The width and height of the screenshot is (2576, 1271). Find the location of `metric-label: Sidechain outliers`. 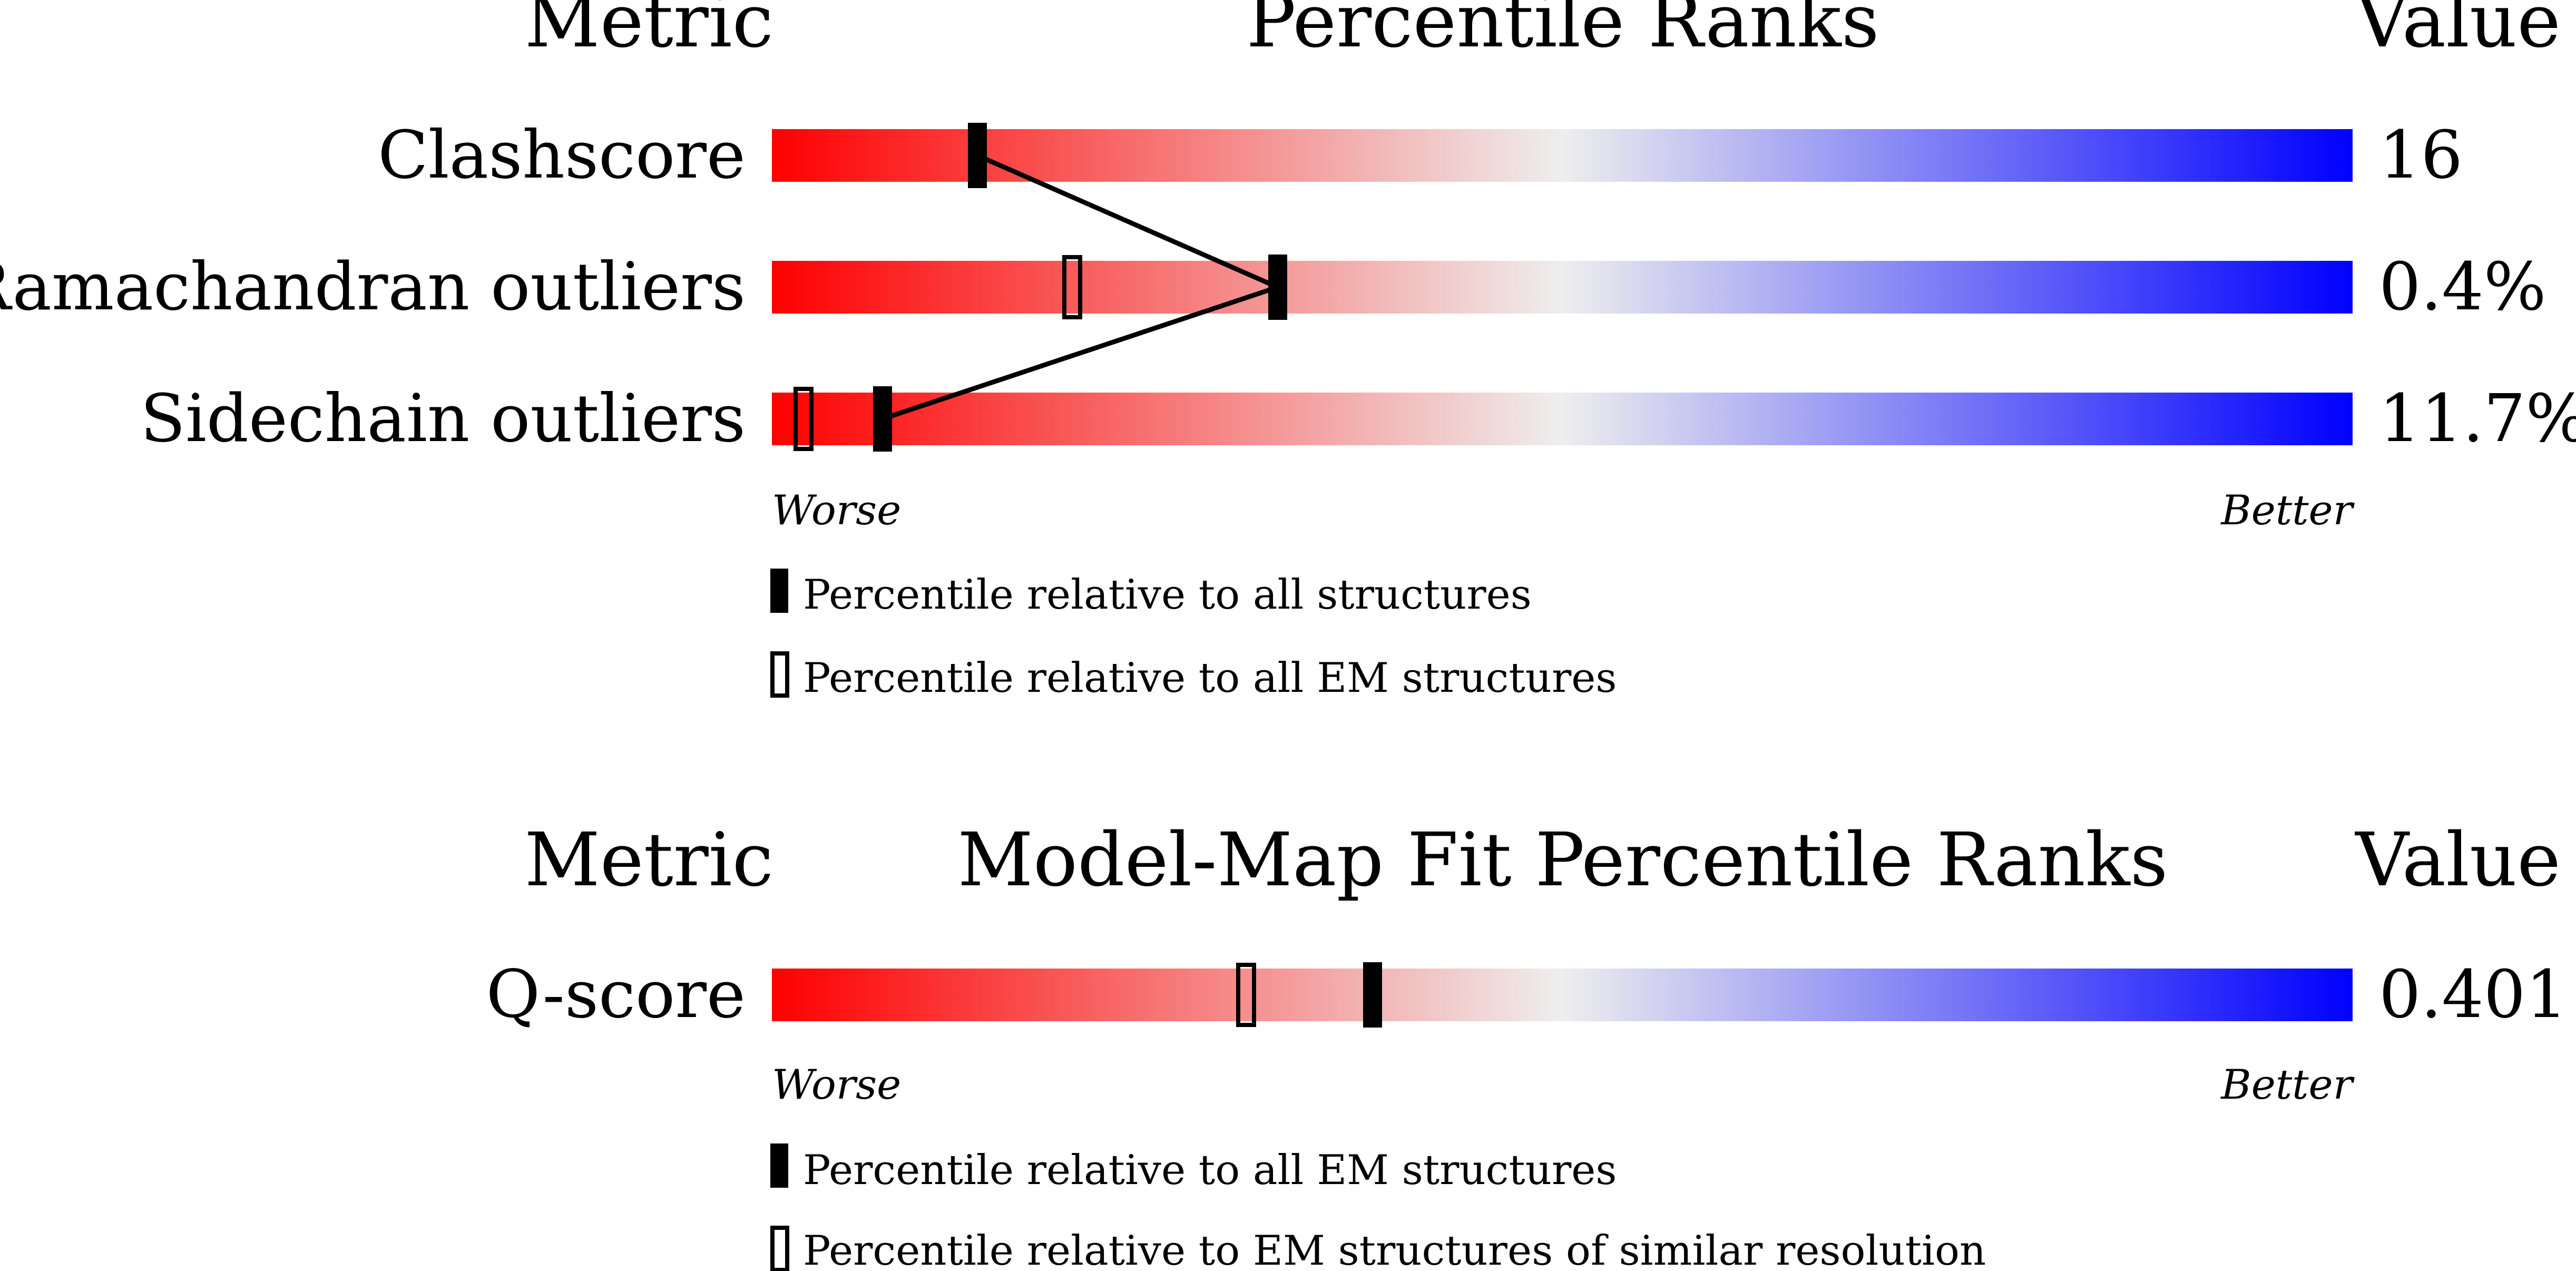

metric-label: Sidechain outliers is located at coordinates (443, 418).